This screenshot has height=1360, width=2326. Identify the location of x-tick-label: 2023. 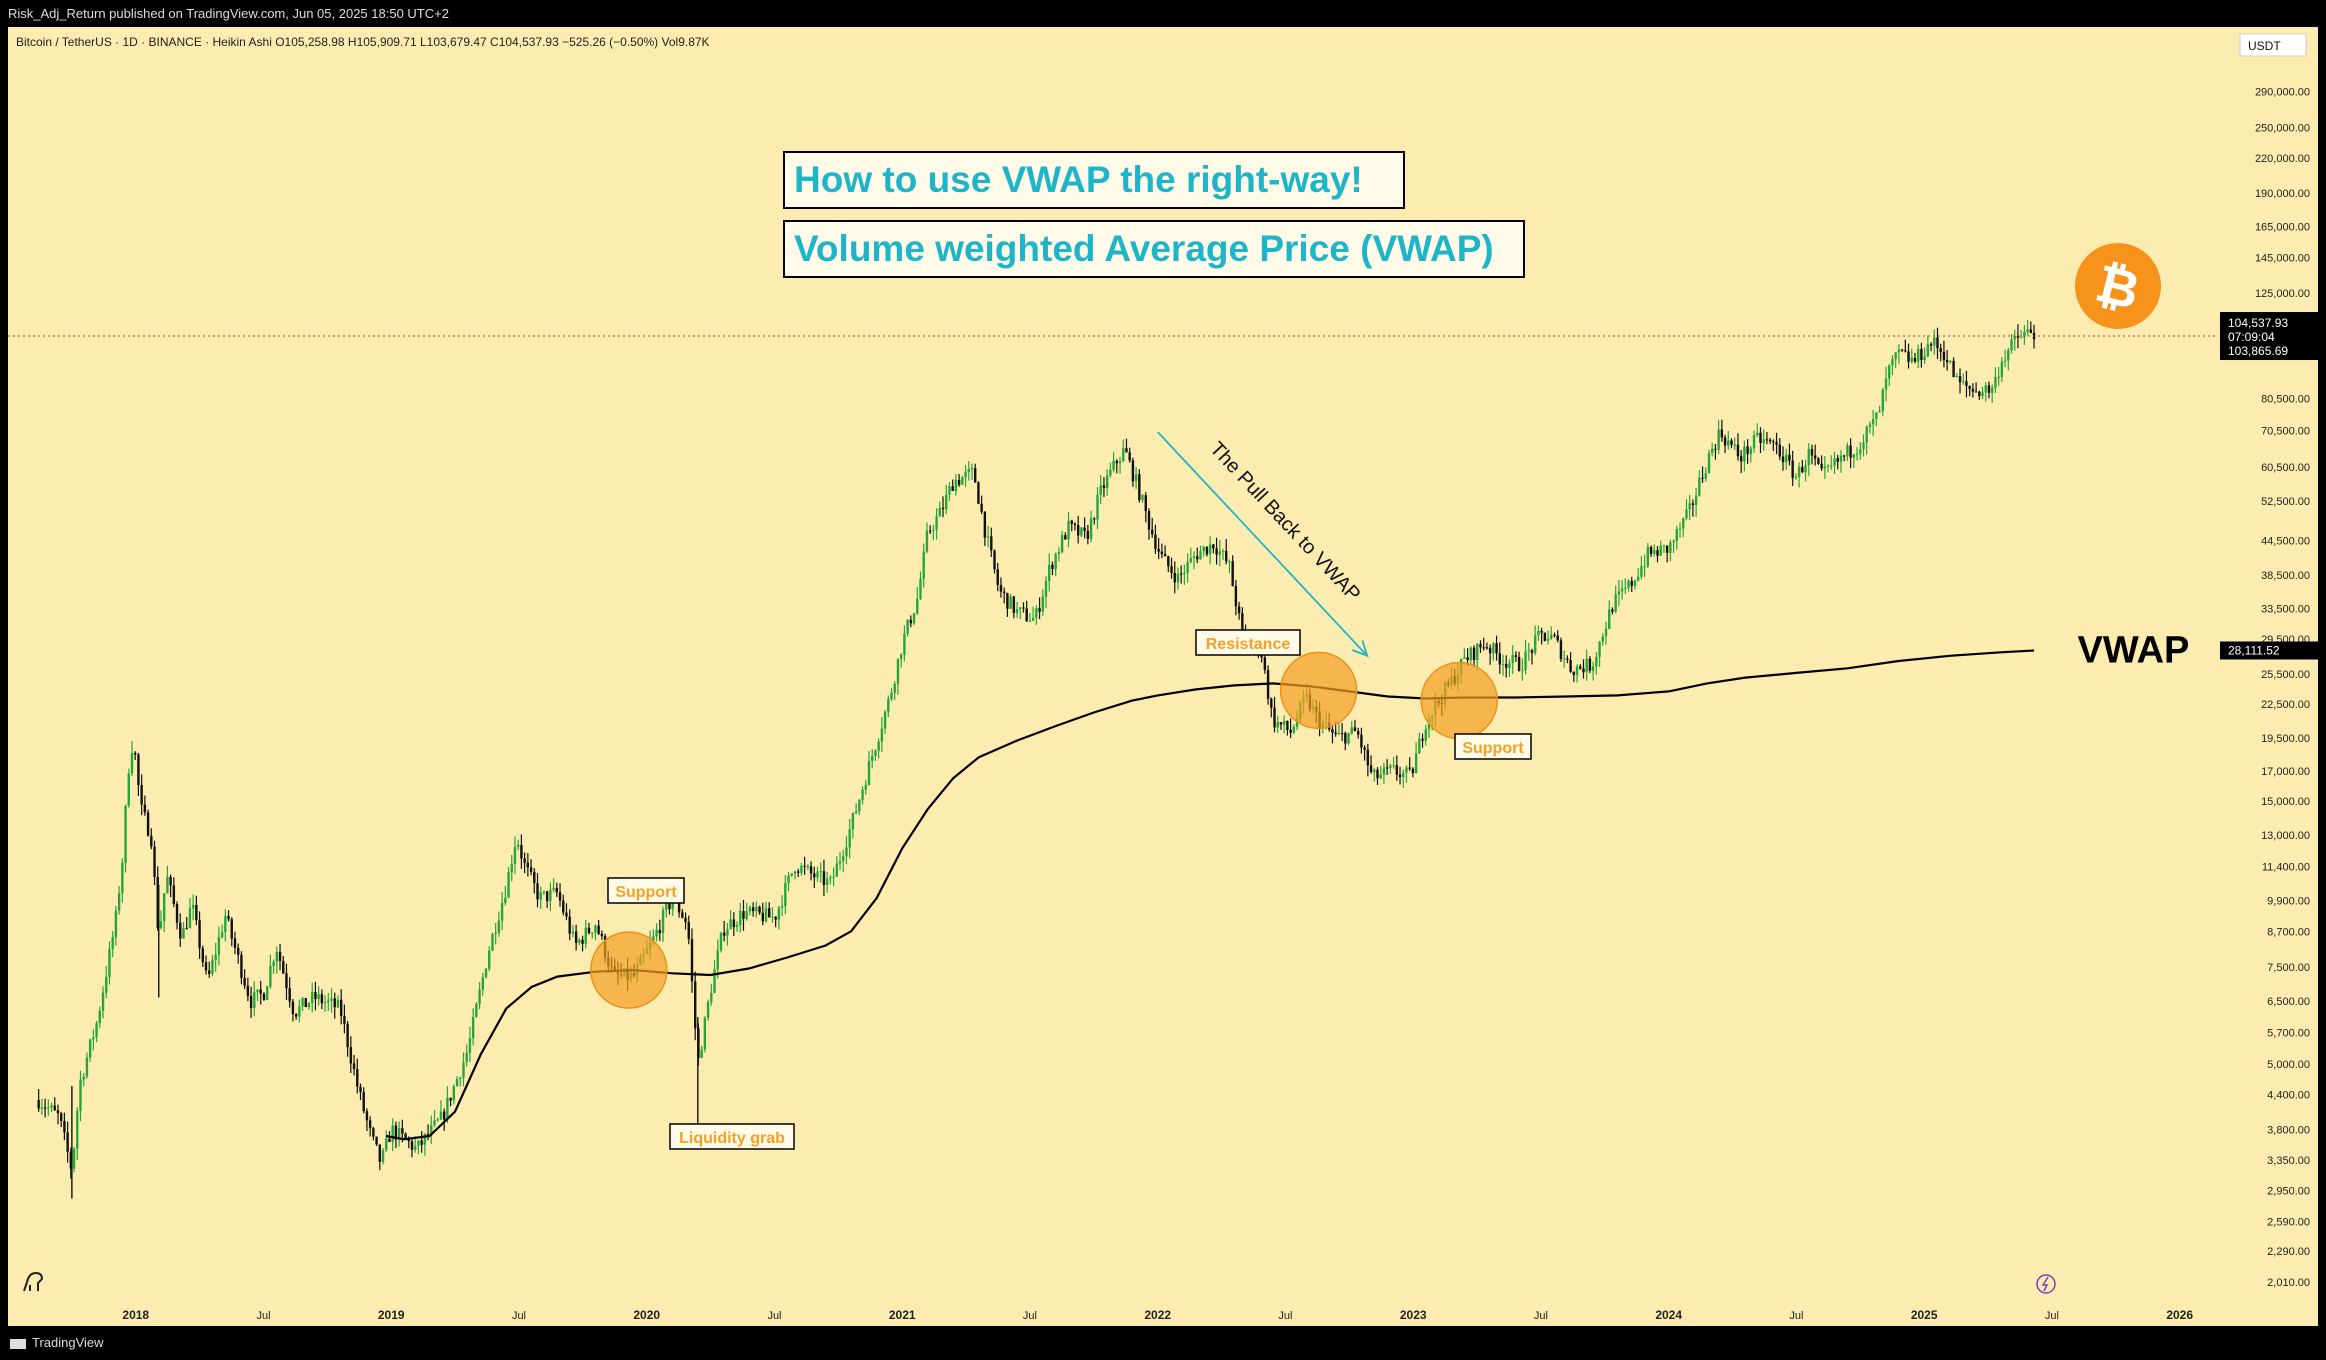
(1413, 1315).